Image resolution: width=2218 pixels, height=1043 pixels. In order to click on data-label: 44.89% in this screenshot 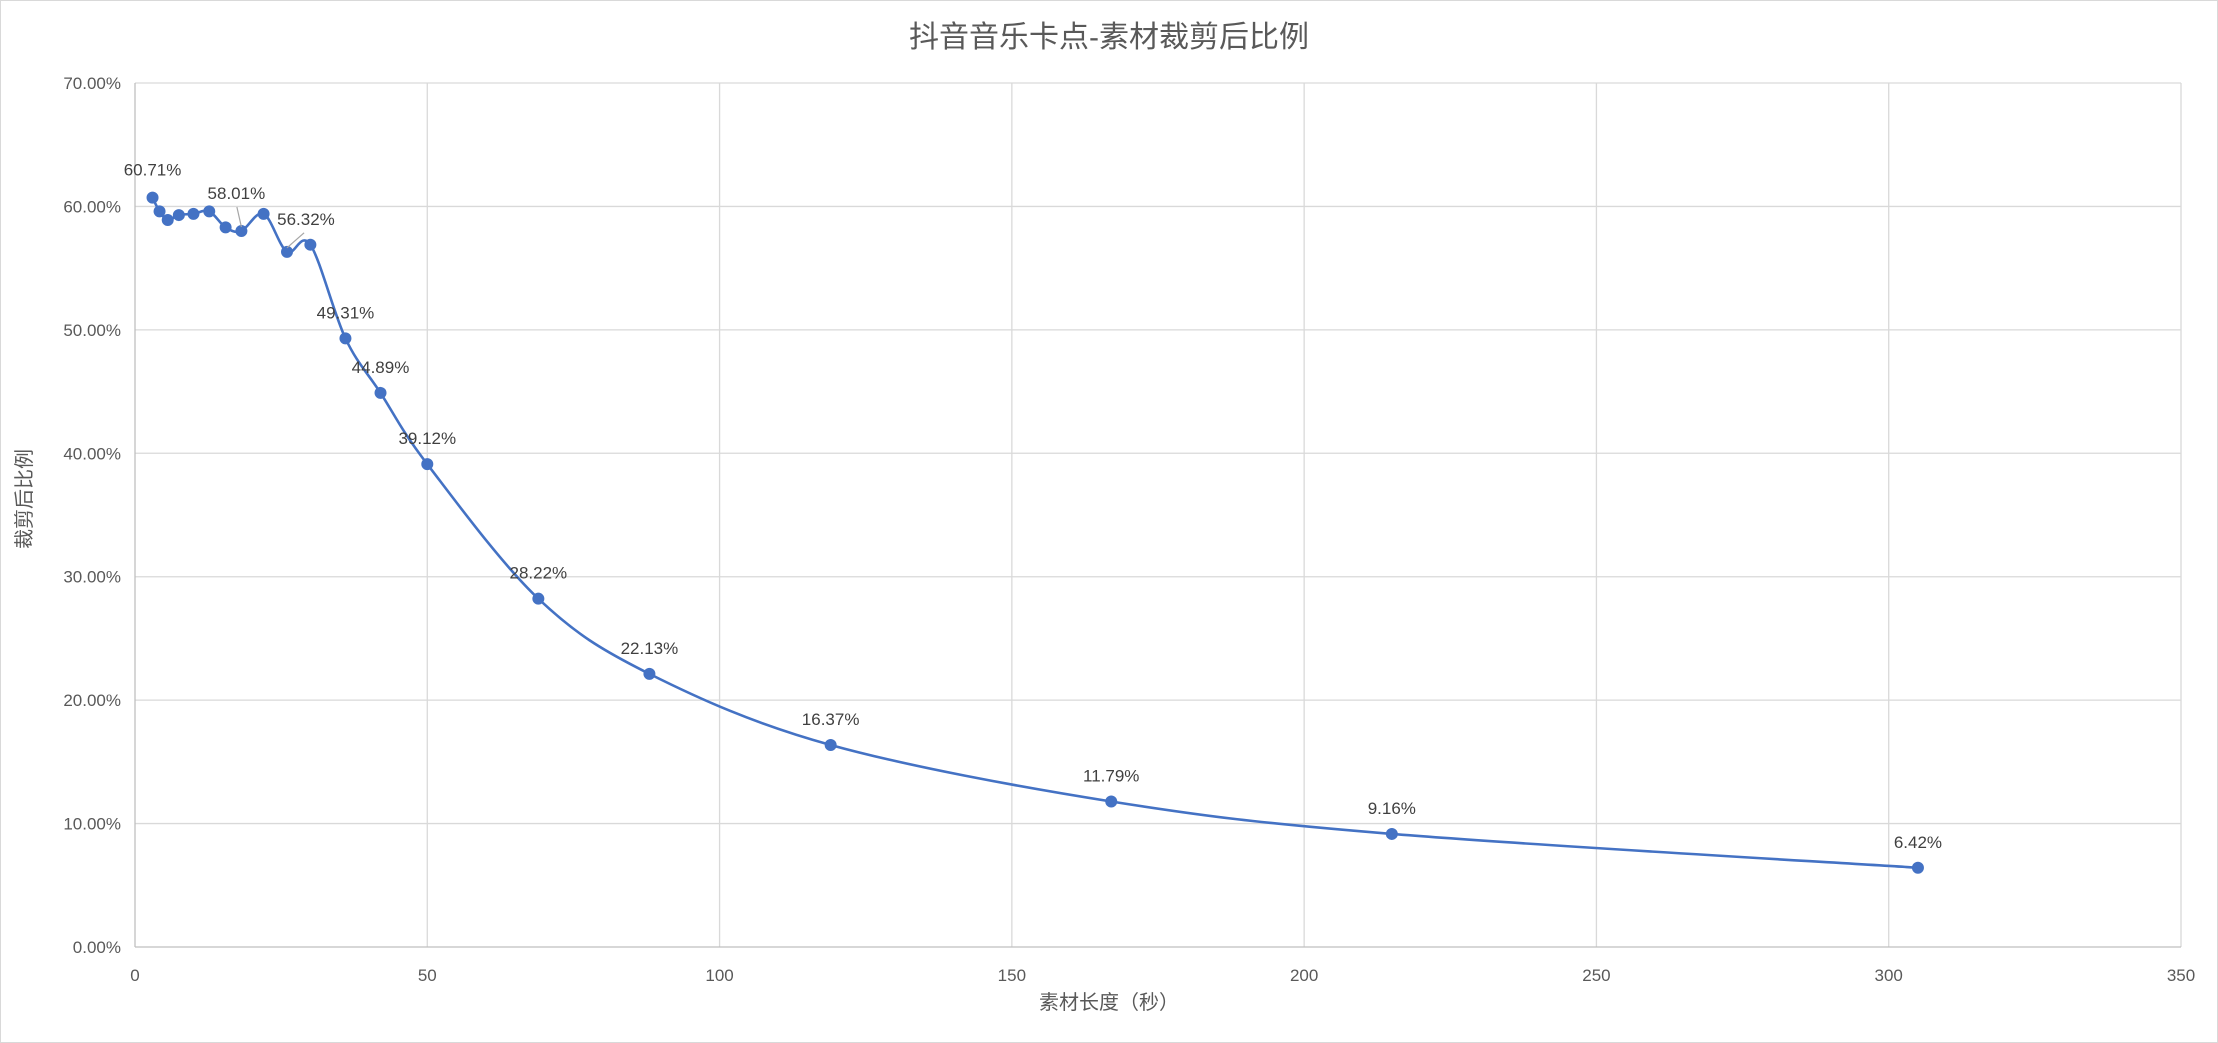, I will do `click(381, 367)`.